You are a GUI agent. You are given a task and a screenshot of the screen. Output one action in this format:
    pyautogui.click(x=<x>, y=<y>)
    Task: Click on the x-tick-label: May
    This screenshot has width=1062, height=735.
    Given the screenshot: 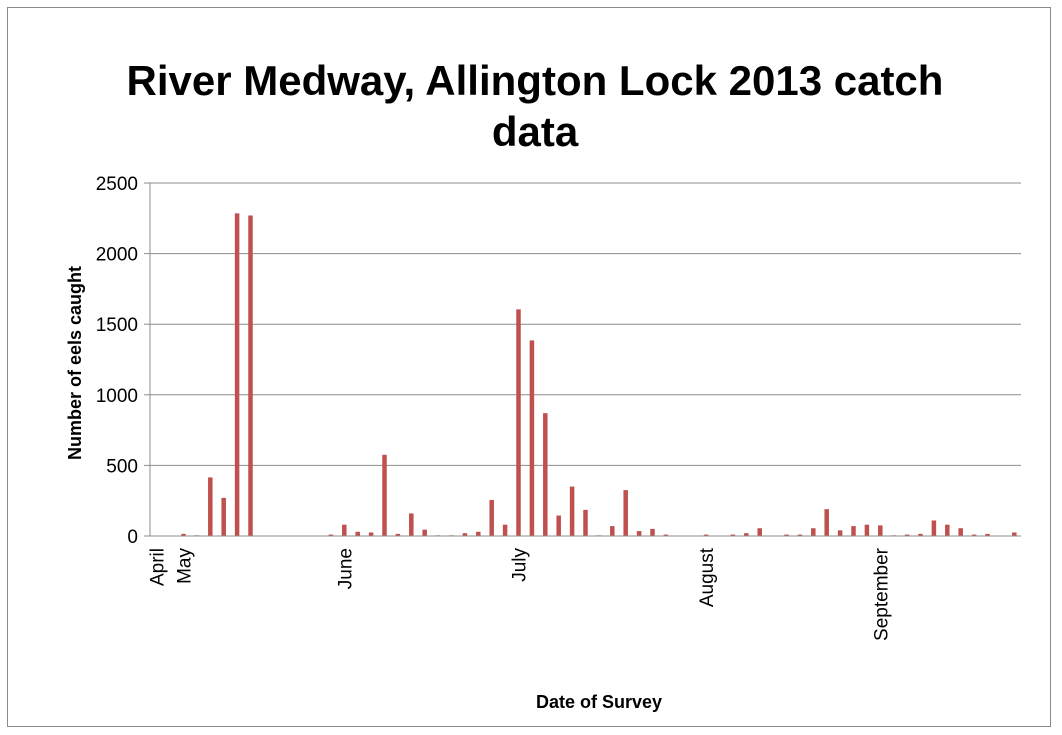 What is the action you would take?
    pyautogui.click(x=185, y=566)
    